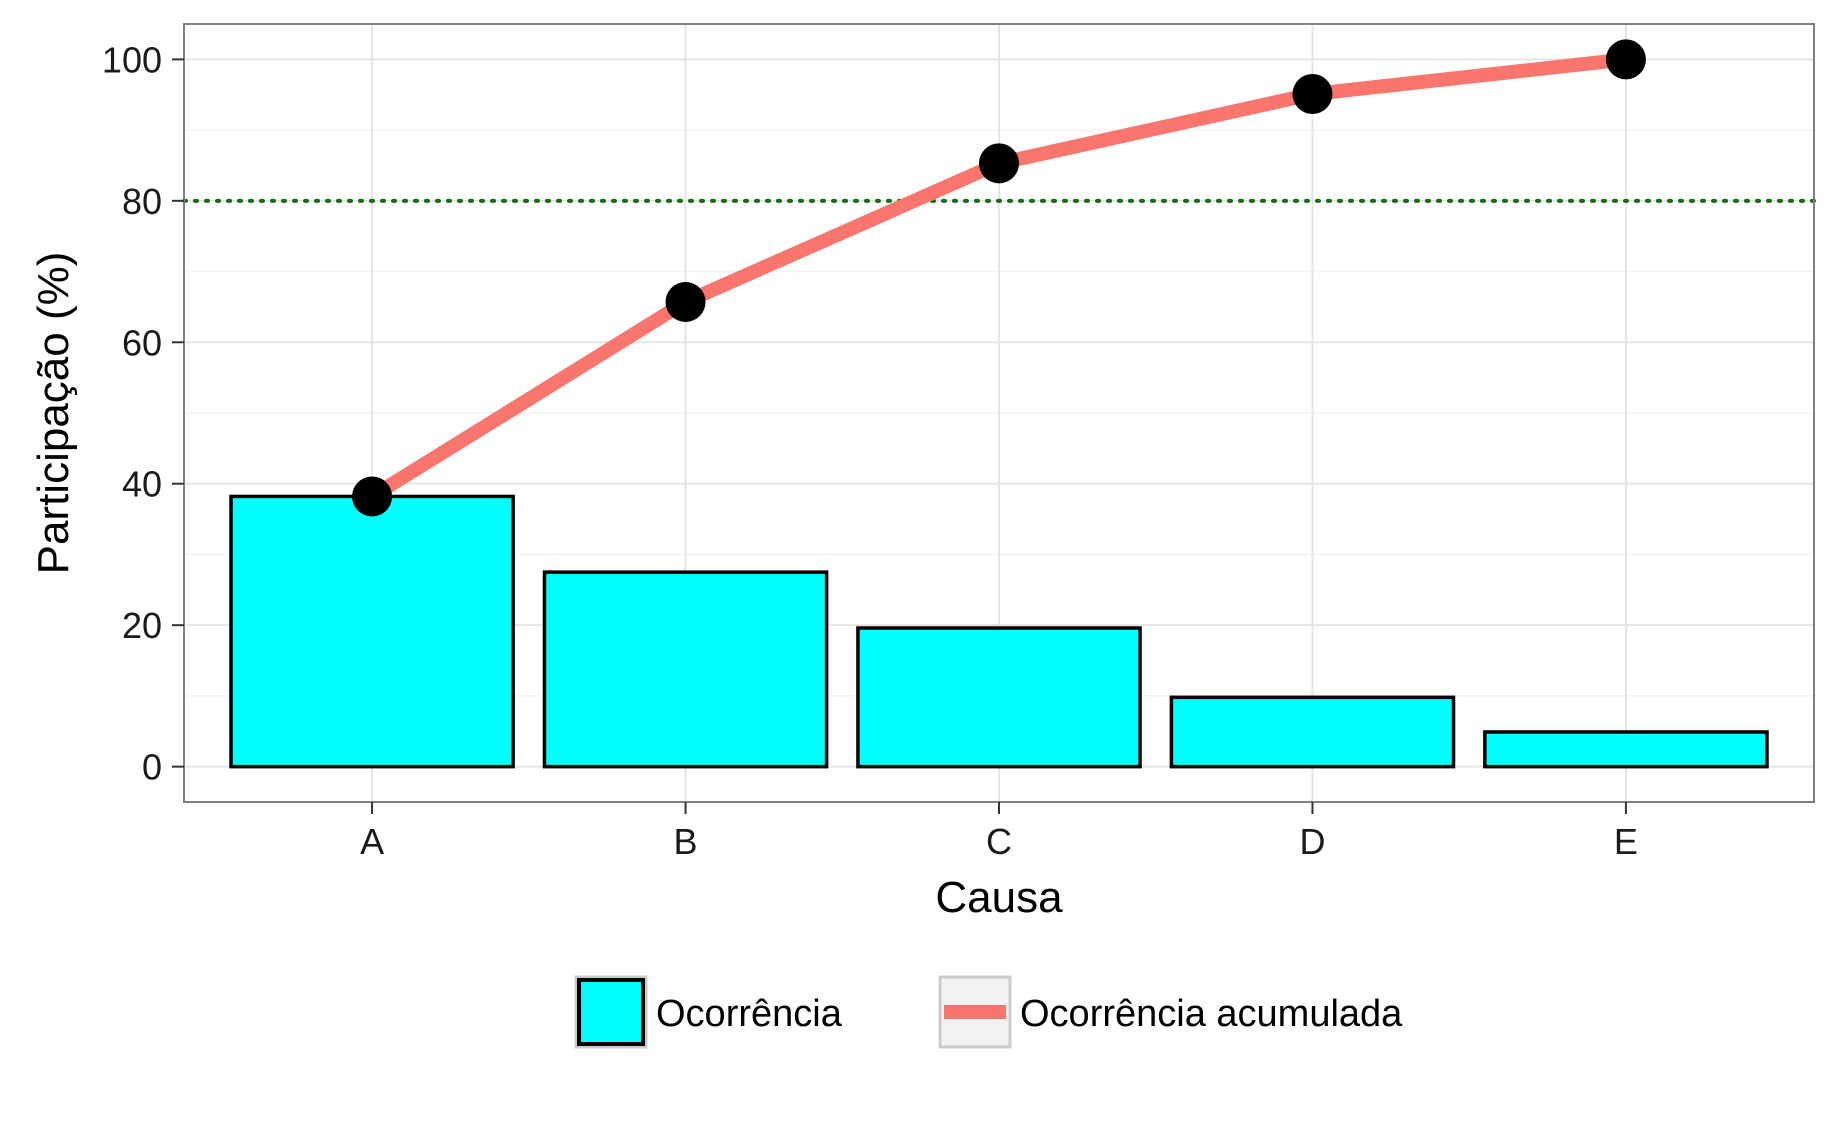  What do you see at coordinates (372, 631) in the screenshot?
I see `bar-A` at bounding box center [372, 631].